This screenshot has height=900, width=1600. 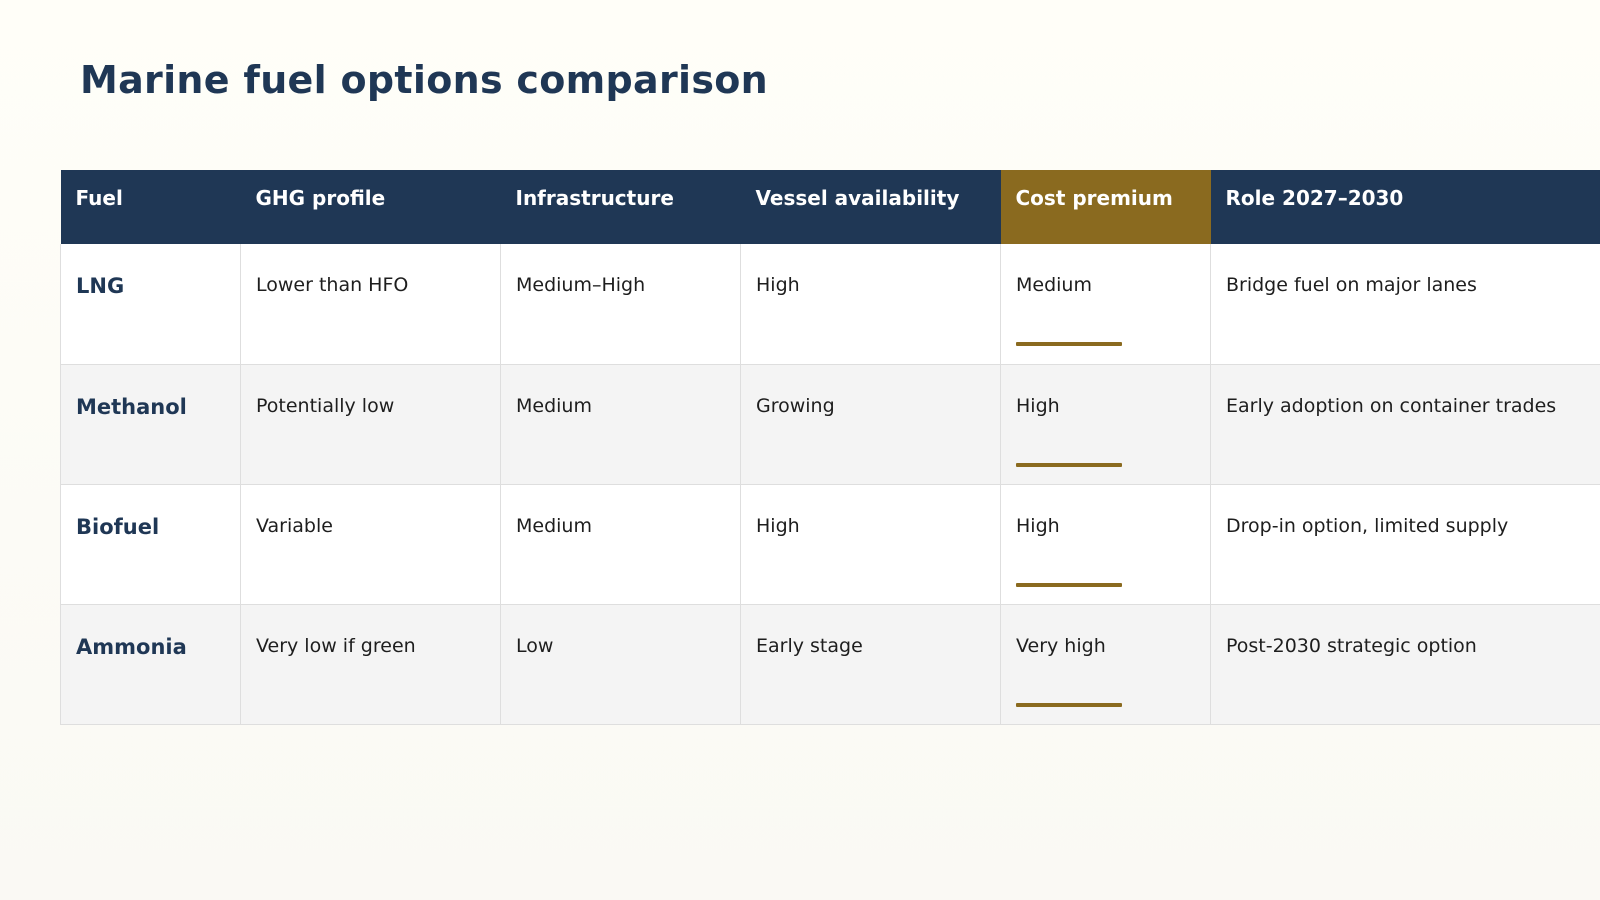 I want to click on fuel-name: Methanol, so click(x=150, y=424).